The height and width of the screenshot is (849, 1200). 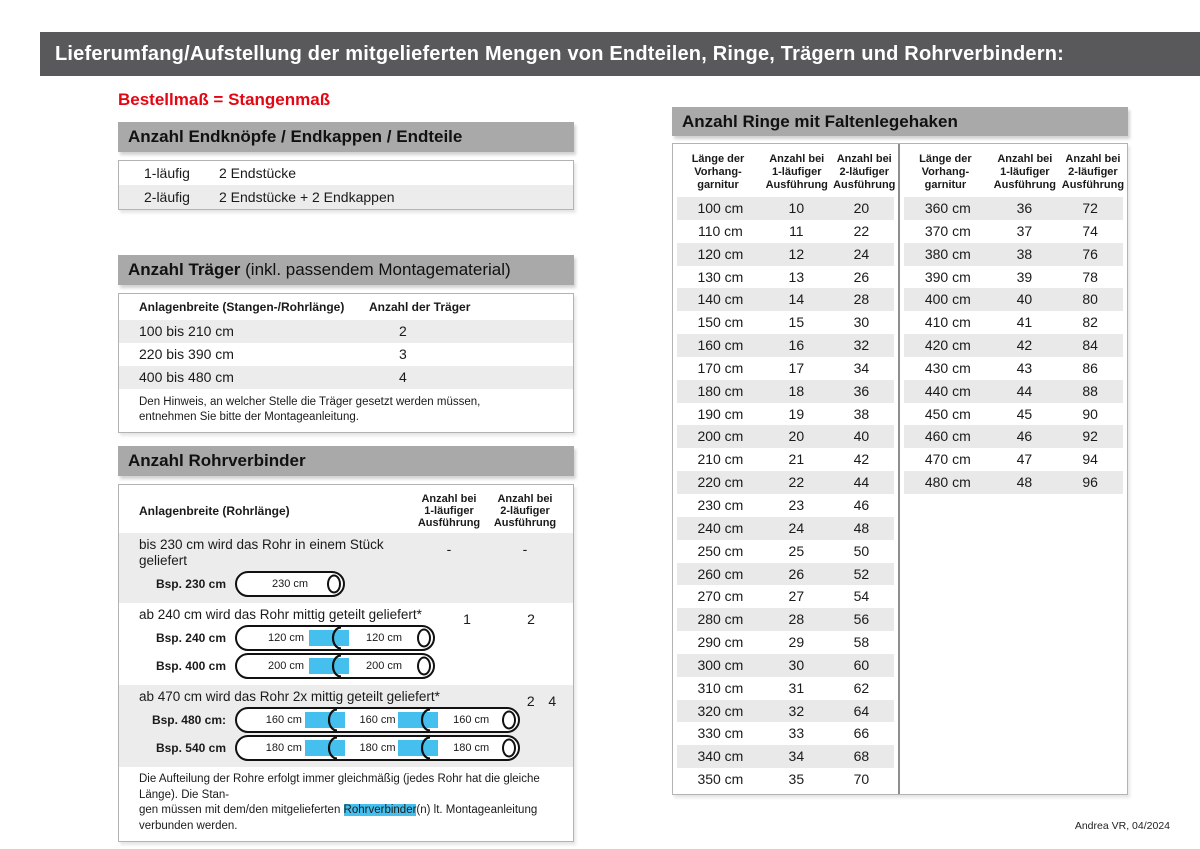 What do you see at coordinates (861, 710) in the screenshot?
I see `ring-count-2-laeufig: 64` at bounding box center [861, 710].